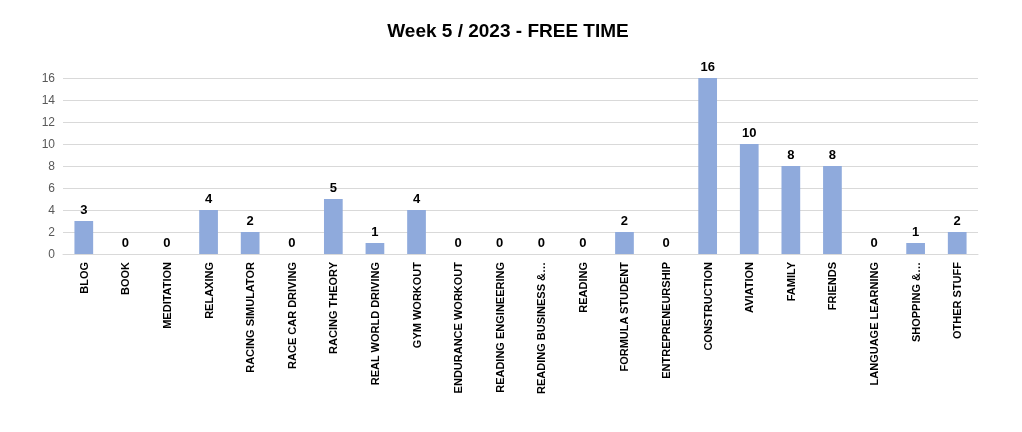  I want to click on x-tick-label: READING, so click(582, 287).